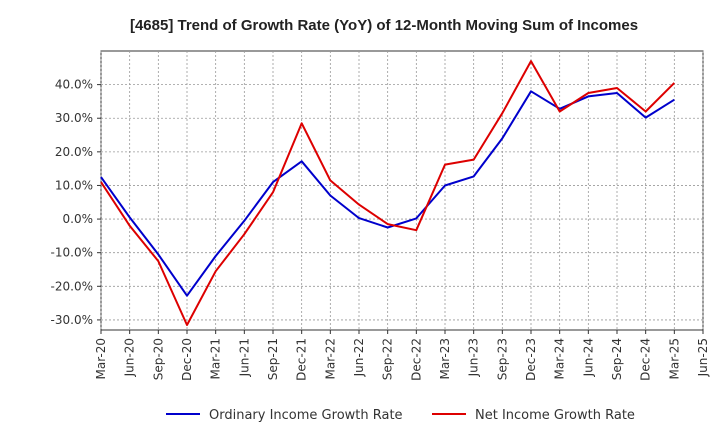 This screenshot has width=720, height=440. Describe the element at coordinates (703, 357) in the screenshot. I see `x-tick-label: Jun-25` at that location.